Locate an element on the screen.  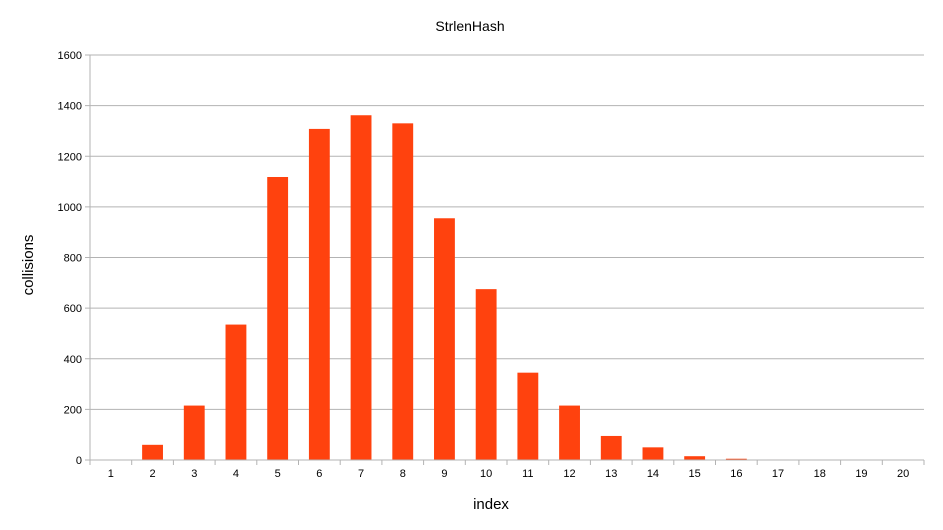
x-tick-label: 16 is located at coordinates (736, 474).